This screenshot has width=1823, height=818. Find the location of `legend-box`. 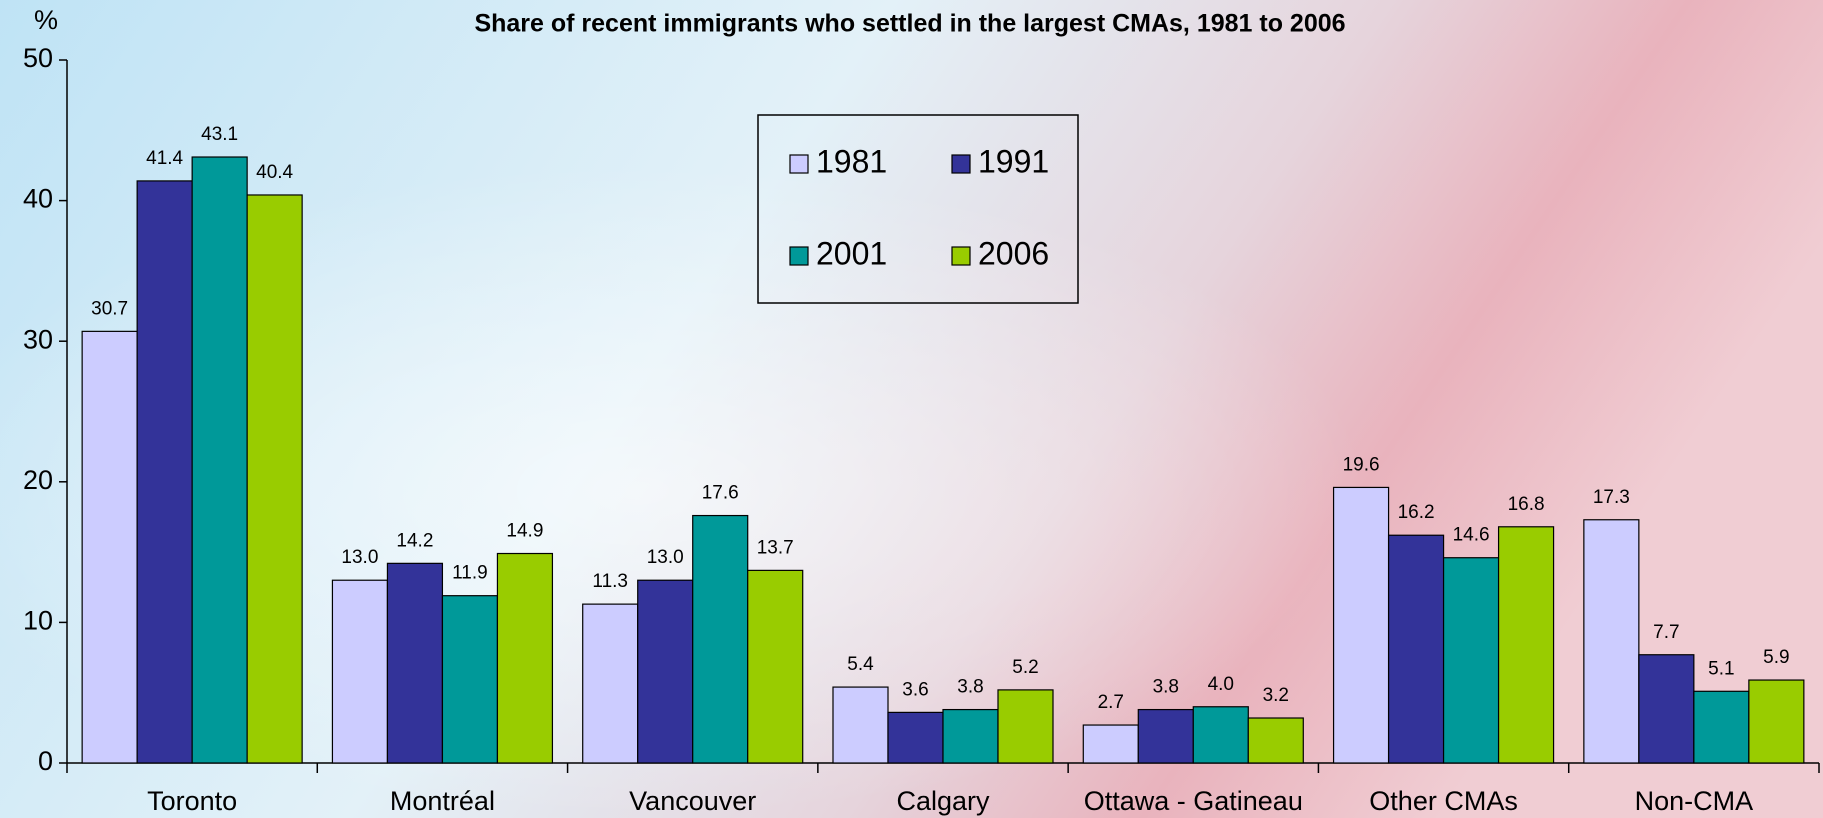

legend-box is located at coordinates (918, 209).